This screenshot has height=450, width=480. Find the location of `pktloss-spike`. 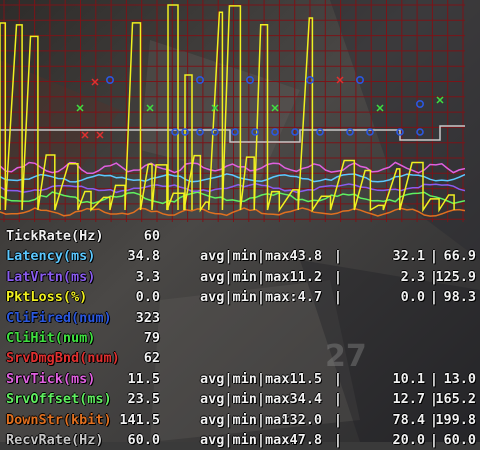

pktloss-spike is located at coordinates (180, 107).